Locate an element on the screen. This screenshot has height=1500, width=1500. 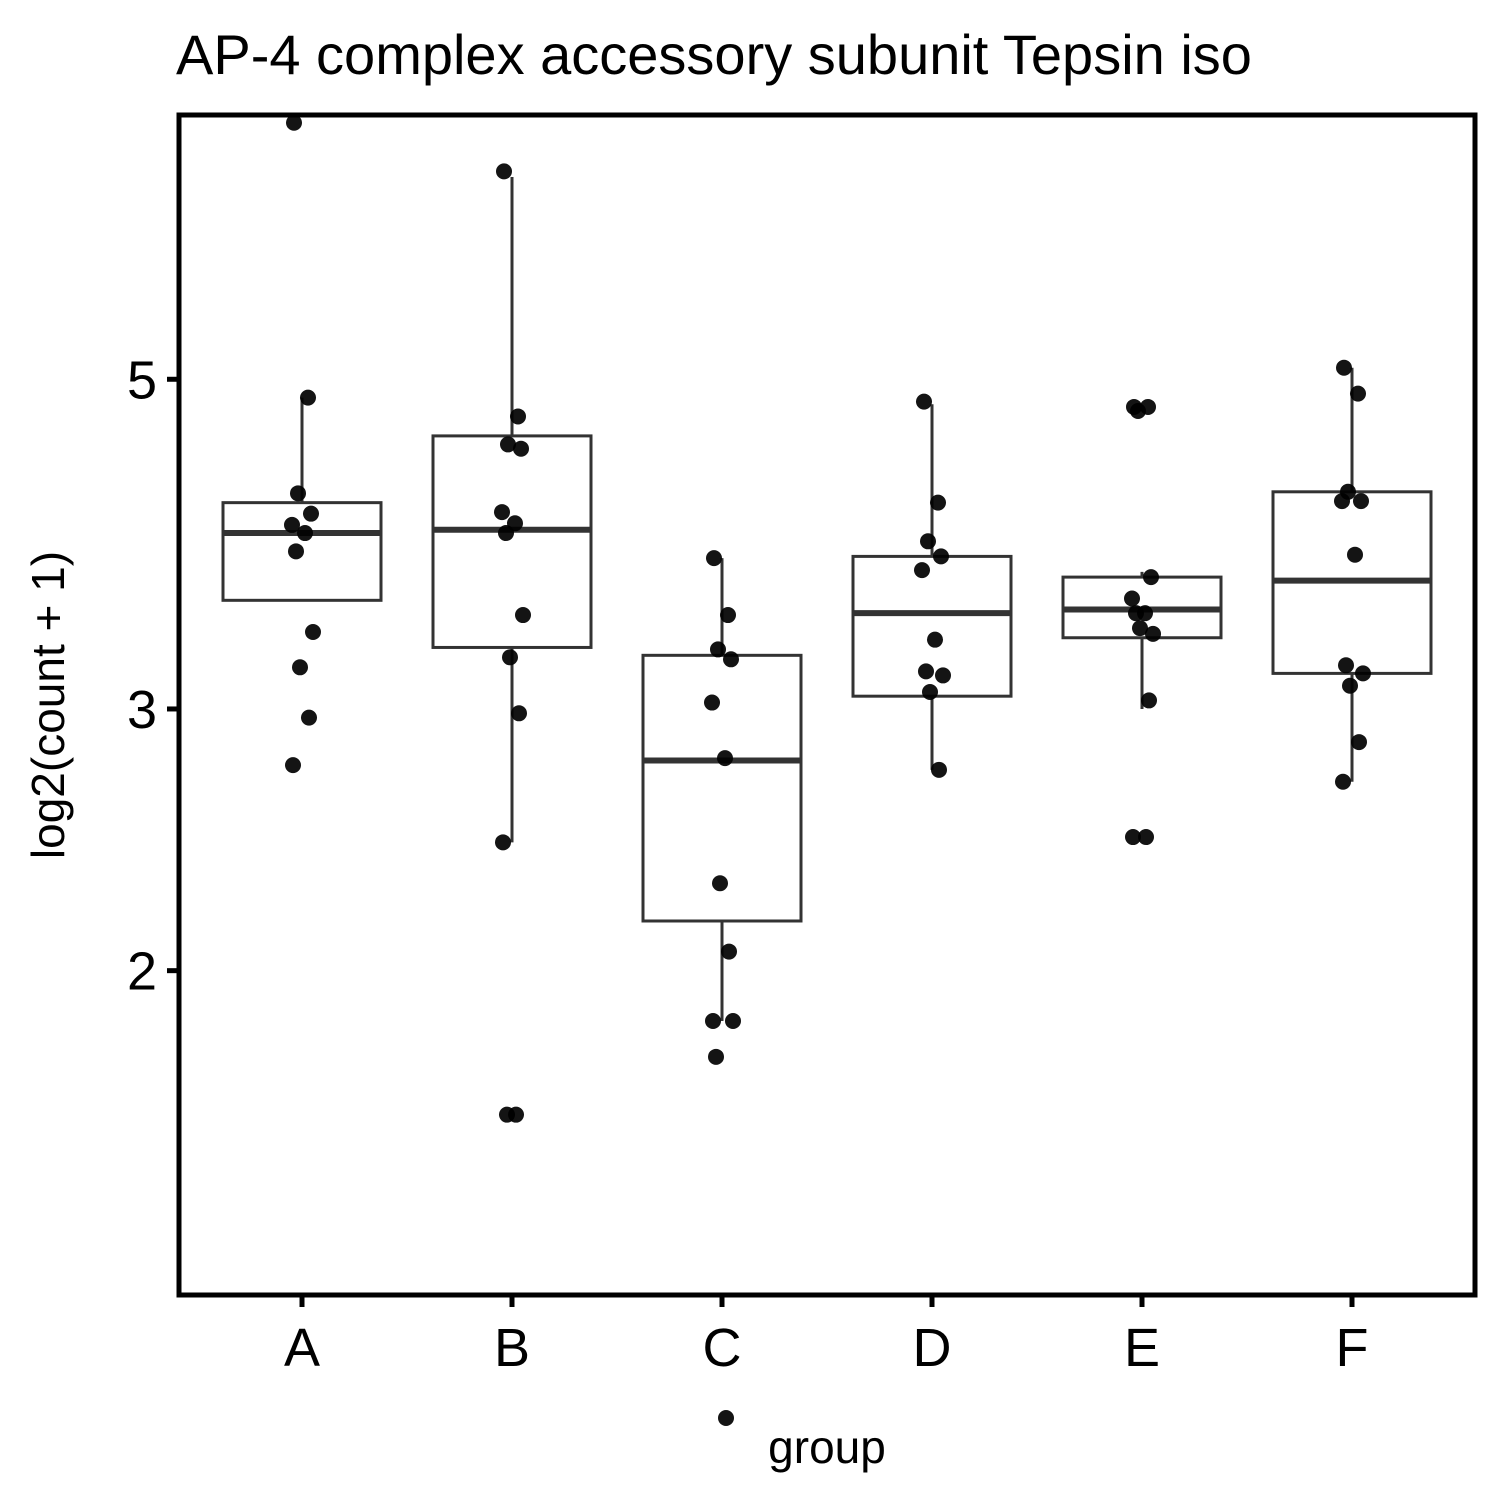
x-tick-label: A is located at coordinates (302, 1348).